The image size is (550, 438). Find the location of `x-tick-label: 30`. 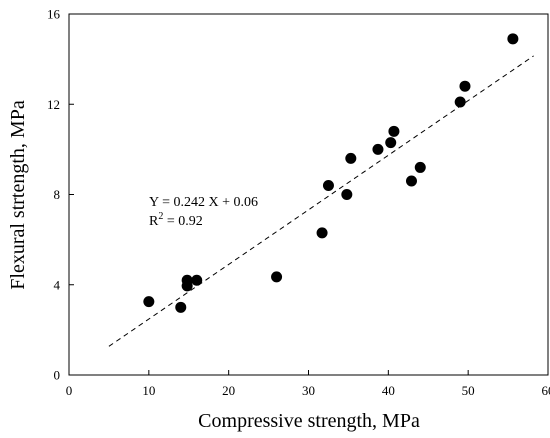

x-tick-label: 30 is located at coordinates (308, 390).